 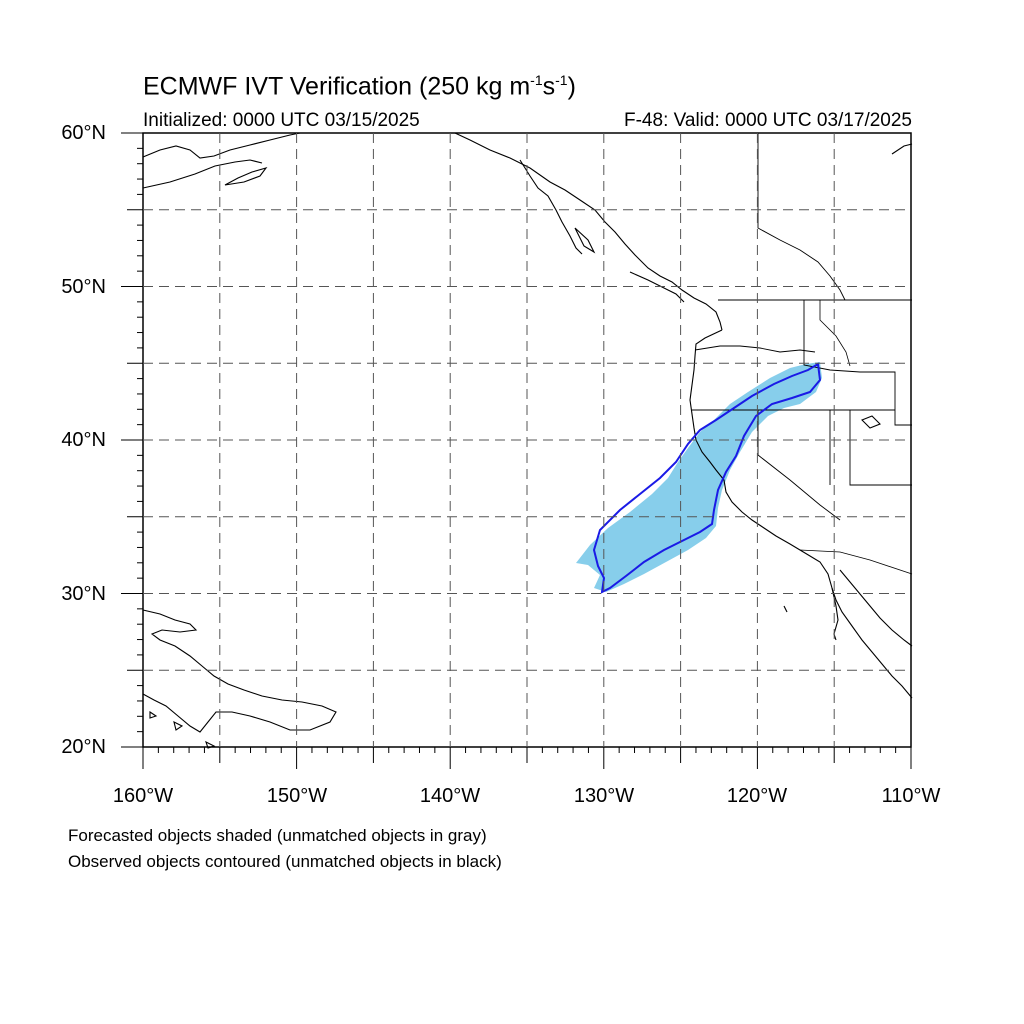 What do you see at coordinates (911, 796) in the screenshot?
I see `lon-label-110w: 110°W` at bounding box center [911, 796].